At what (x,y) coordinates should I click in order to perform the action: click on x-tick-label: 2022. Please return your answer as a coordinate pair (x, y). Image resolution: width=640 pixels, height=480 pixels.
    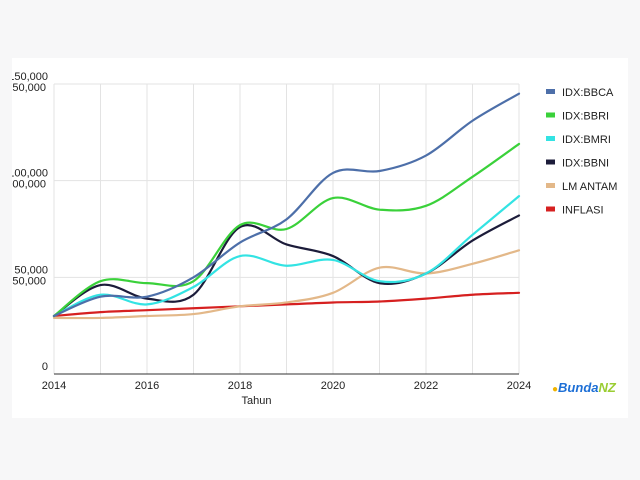
    Looking at the image, I should click on (426, 386).